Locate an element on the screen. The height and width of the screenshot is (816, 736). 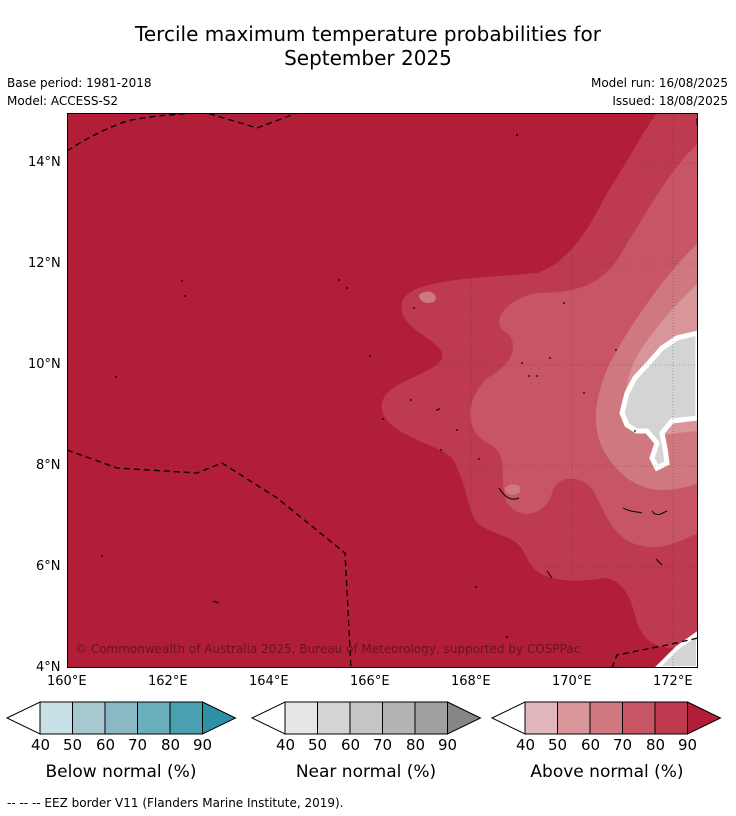
below-normal-label: Below normal (%) is located at coordinates (121, 772).